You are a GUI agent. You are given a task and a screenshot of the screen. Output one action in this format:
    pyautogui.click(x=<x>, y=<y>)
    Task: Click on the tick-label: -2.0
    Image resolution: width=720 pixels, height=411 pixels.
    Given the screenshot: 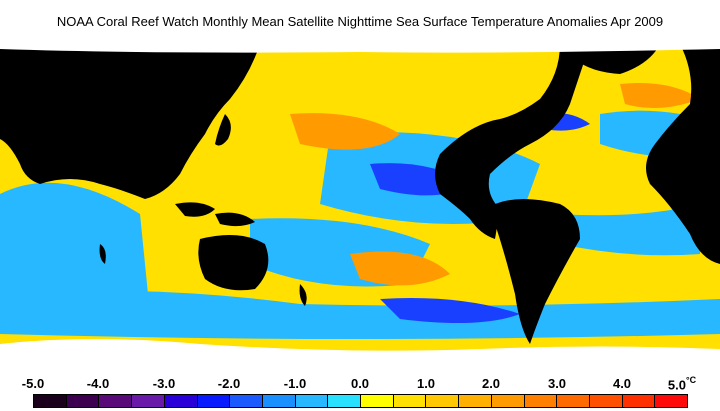 What is the action you would take?
    pyautogui.click(x=229, y=383)
    